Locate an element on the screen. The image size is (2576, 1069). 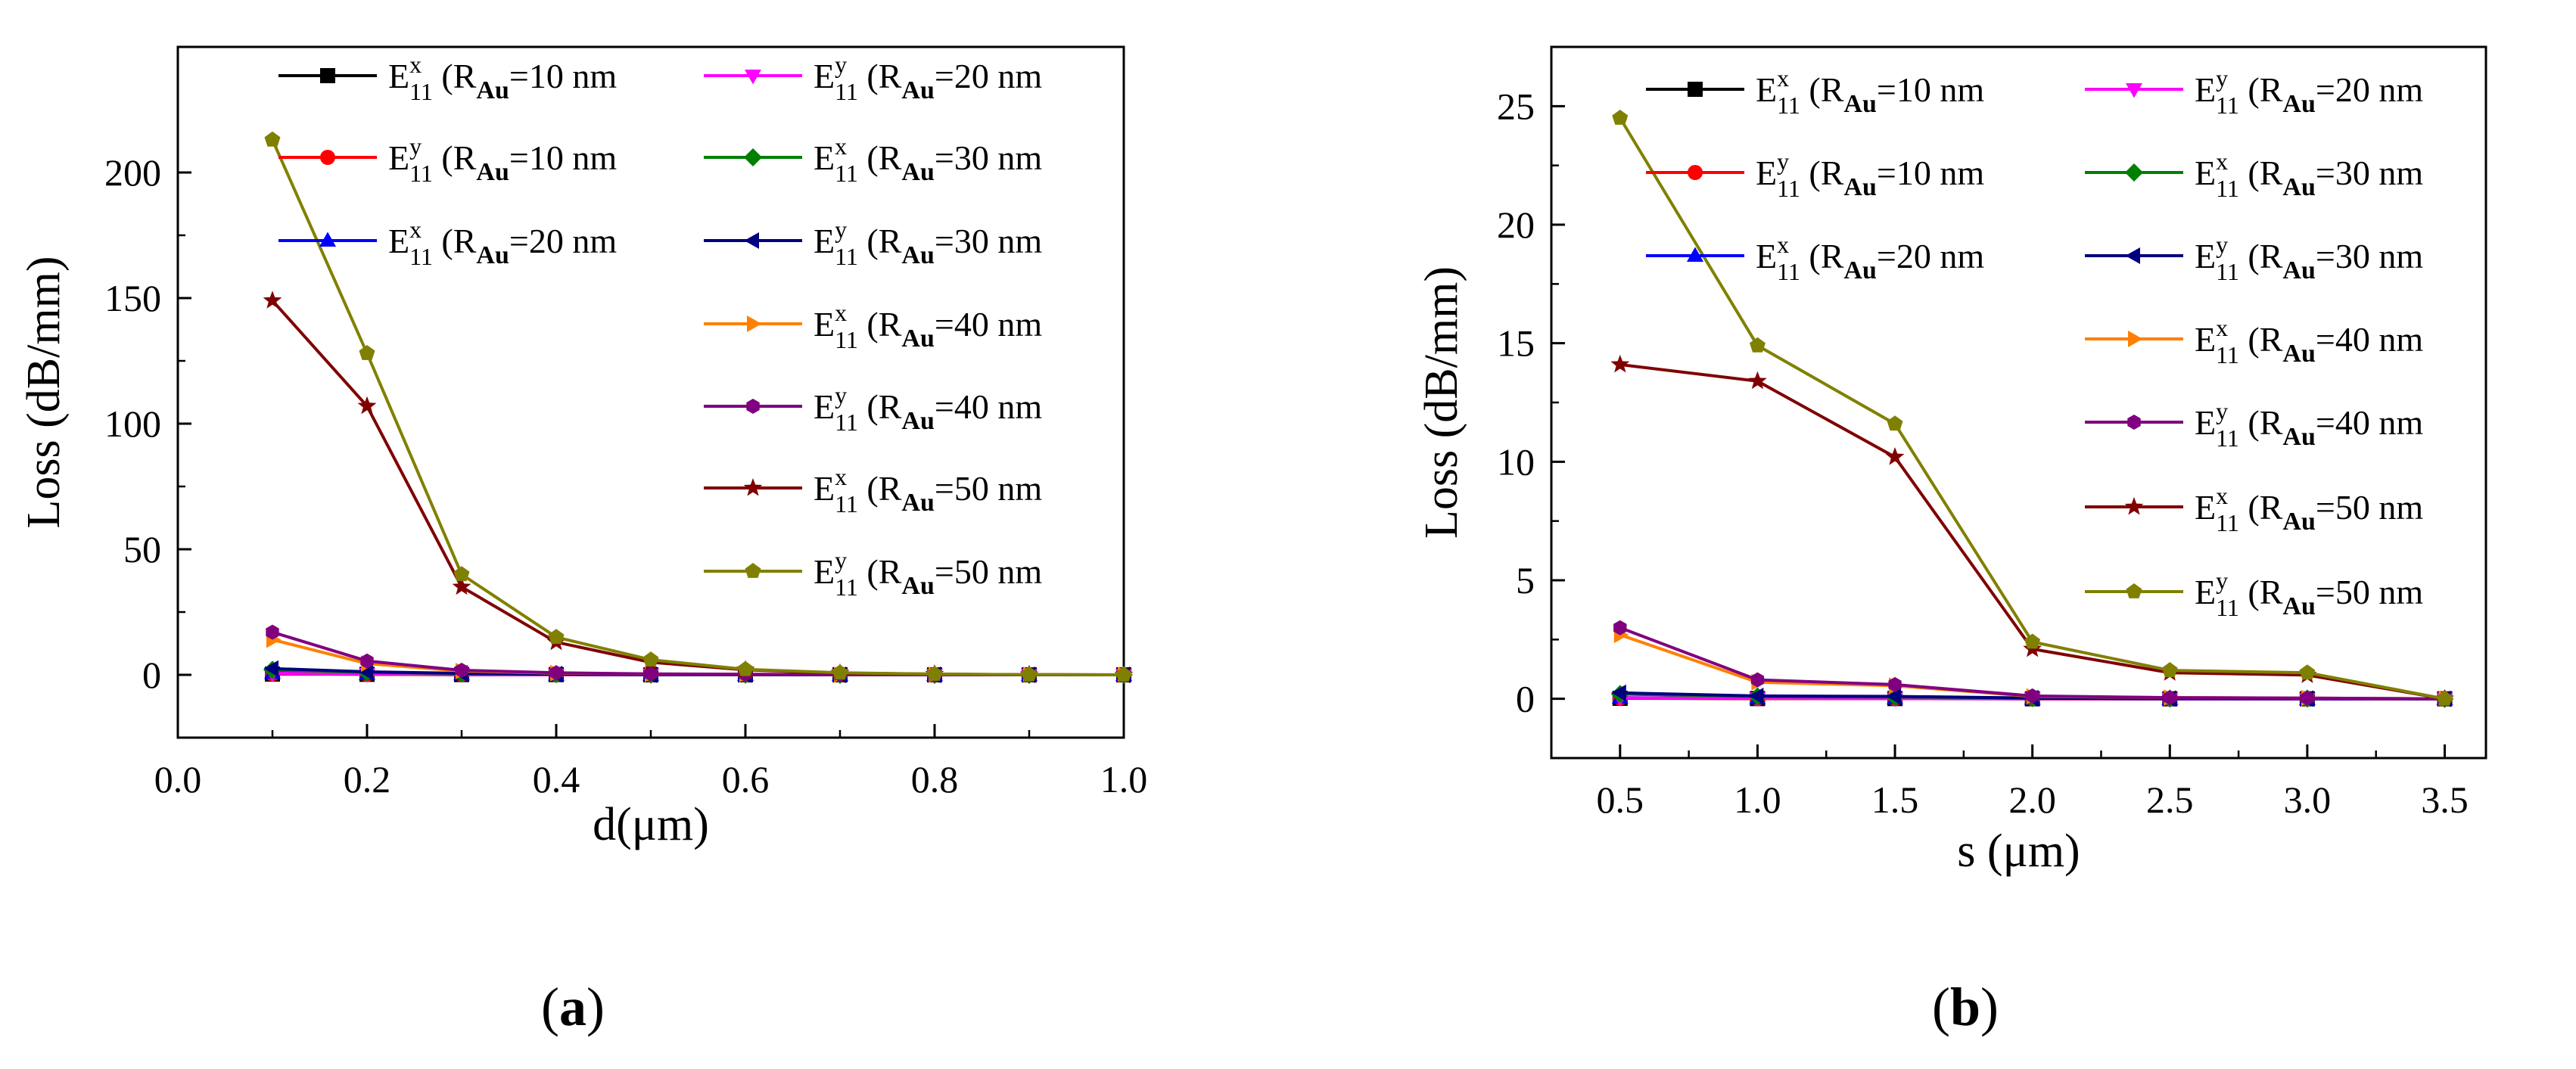
legend-label: Ex 11 (RAu=50 nm is located at coordinates (928, 490).